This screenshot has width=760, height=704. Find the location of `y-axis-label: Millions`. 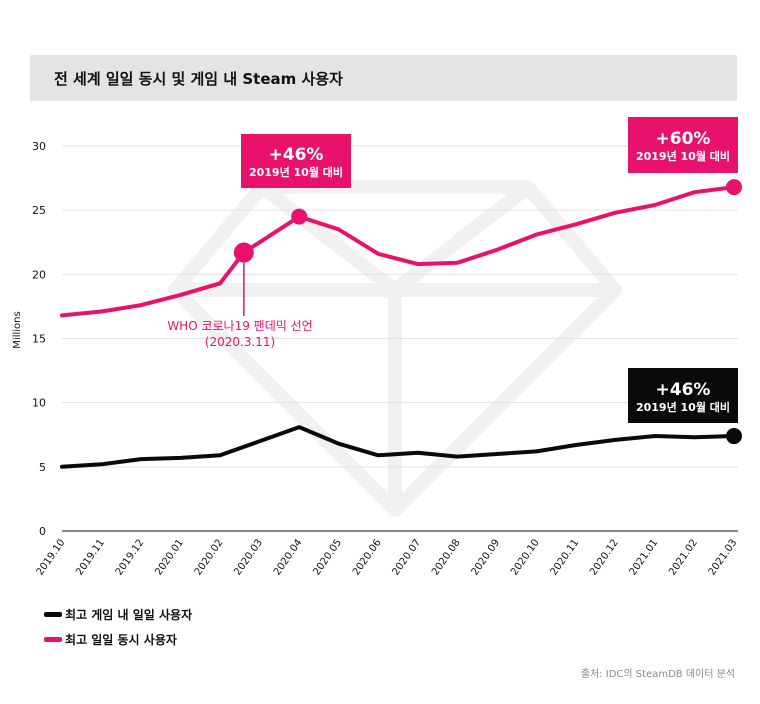

y-axis-label: Millions is located at coordinates (17, 329).